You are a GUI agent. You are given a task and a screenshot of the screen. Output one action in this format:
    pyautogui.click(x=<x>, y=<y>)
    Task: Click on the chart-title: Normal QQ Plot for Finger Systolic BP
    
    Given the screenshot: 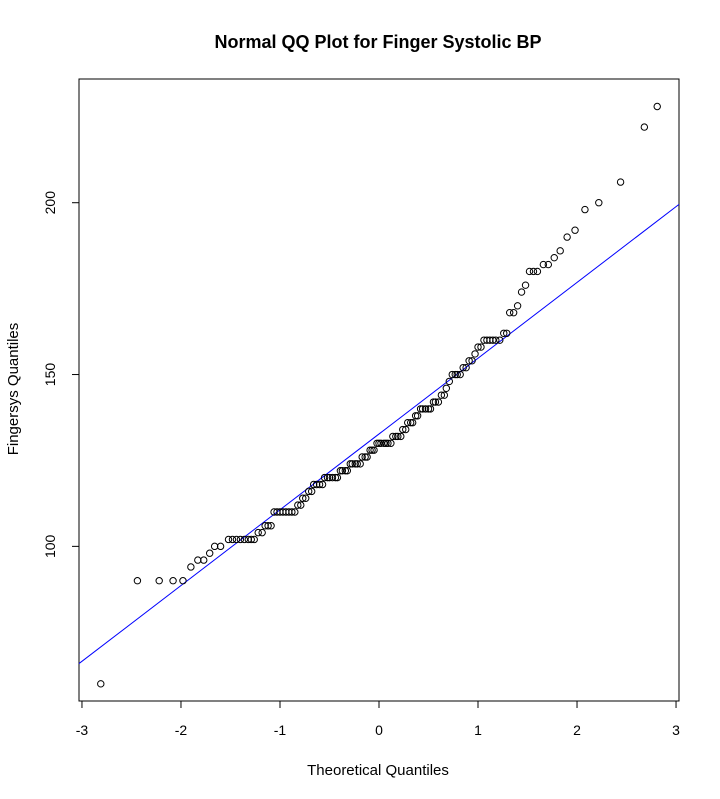 What is the action you would take?
    pyautogui.click(x=377, y=42)
    